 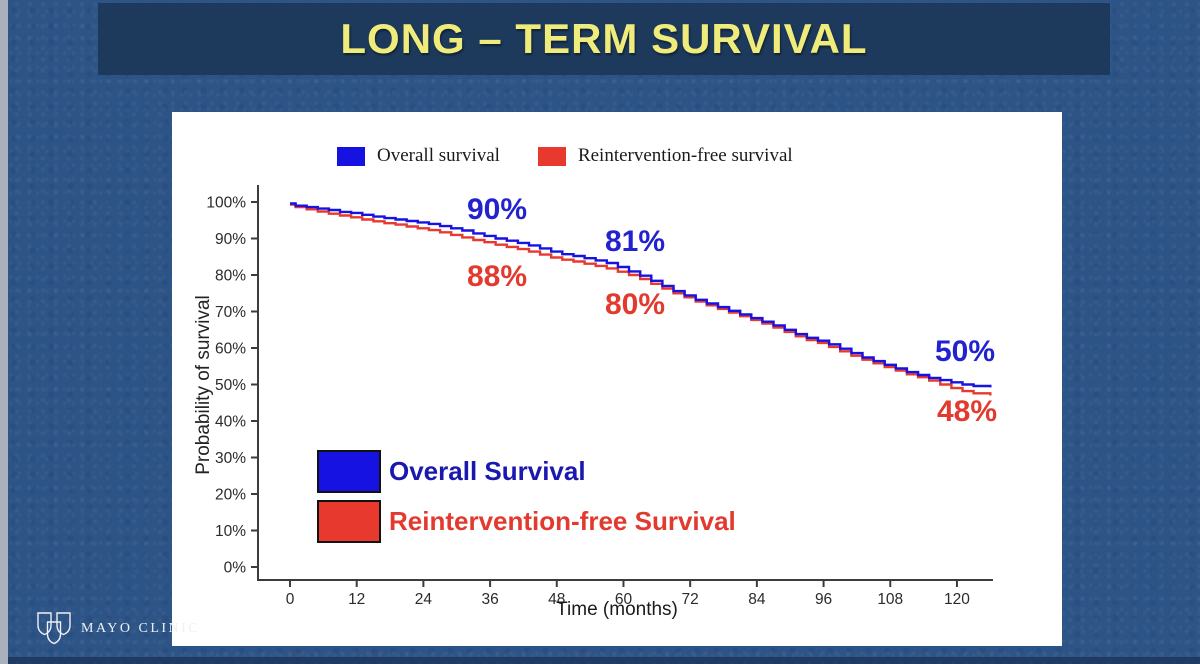 What do you see at coordinates (230, 458) in the screenshot?
I see `y-tick-label: 30%` at bounding box center [230, 458].